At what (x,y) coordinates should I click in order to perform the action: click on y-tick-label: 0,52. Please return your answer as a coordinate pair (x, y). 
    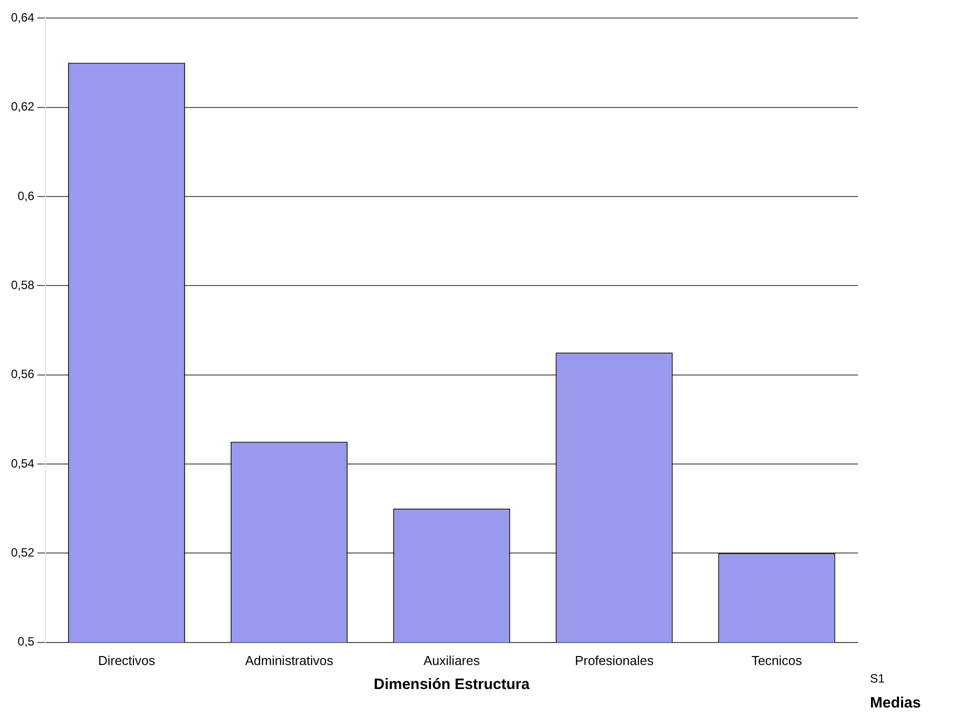
    Looking at the image, I should click on (22, 553).